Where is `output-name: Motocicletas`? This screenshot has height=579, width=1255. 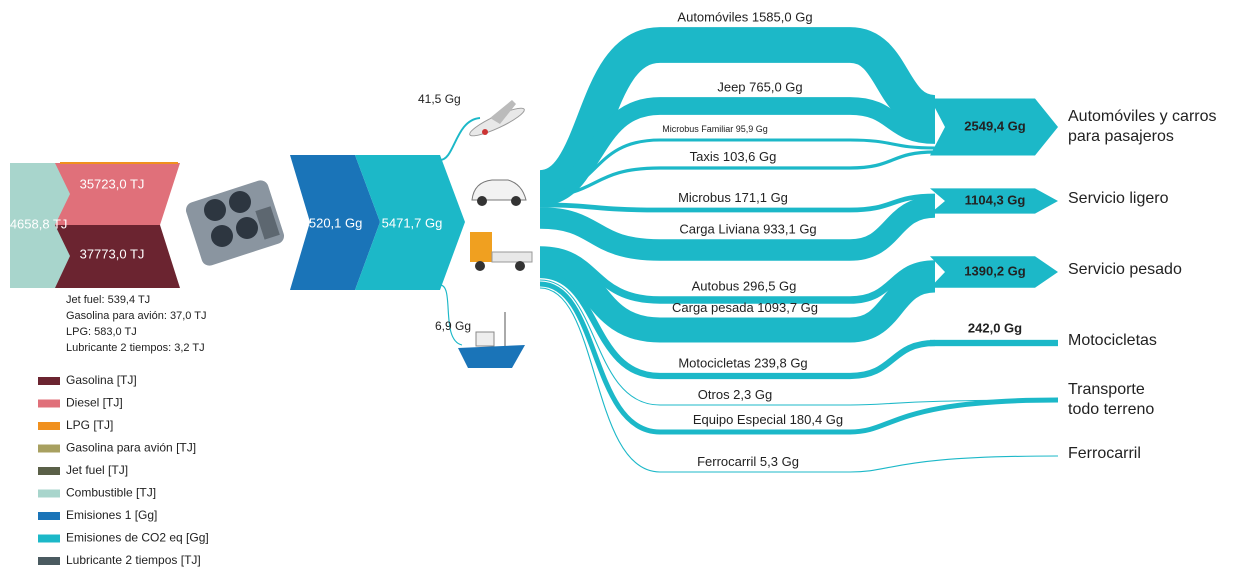 output-name: Motocicletas is located at coordinates (1112, 340).